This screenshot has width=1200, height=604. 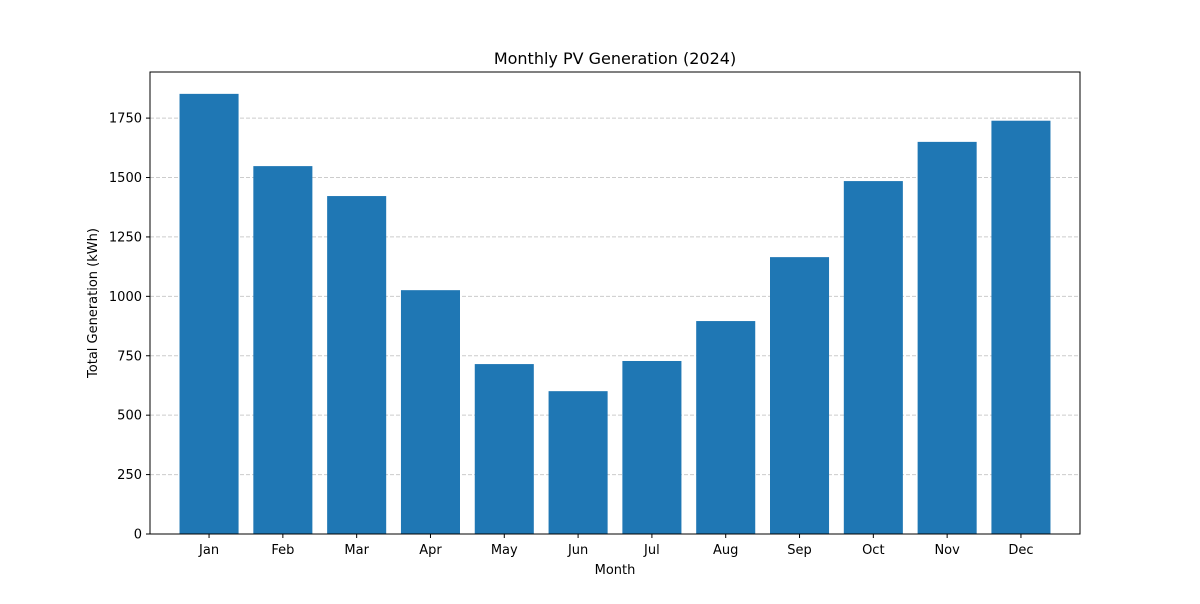 What do you see at coordinates (357, 365) in the screenshot?
I see `bar-mar` at bounding box center [357, 365].